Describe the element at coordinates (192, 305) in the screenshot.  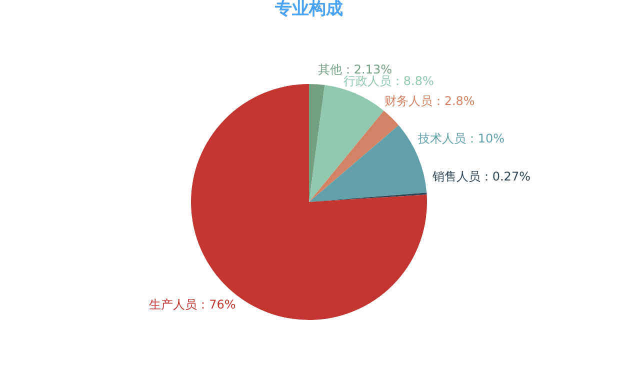
I see `slice-label: 生产人员：76%` at that location.